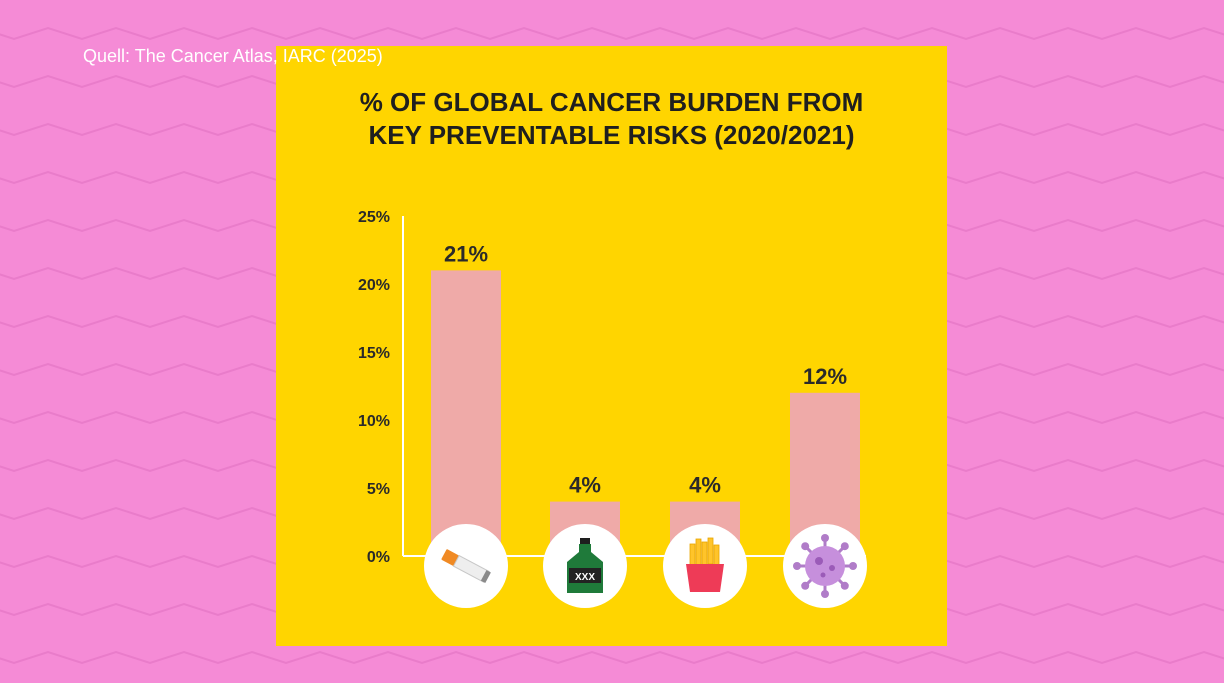  I want to click on virus-icon, so click(825, 566).